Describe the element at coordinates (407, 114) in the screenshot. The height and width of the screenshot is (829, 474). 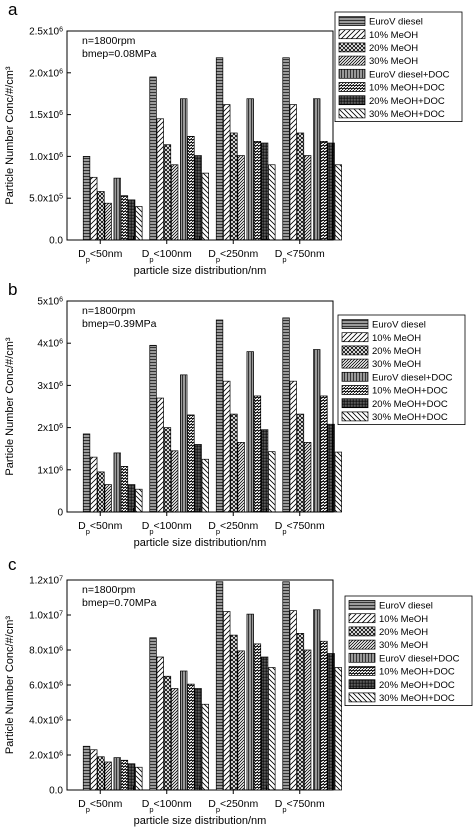
I see `legend-entry: 30% MeOH+DOC` at that location.